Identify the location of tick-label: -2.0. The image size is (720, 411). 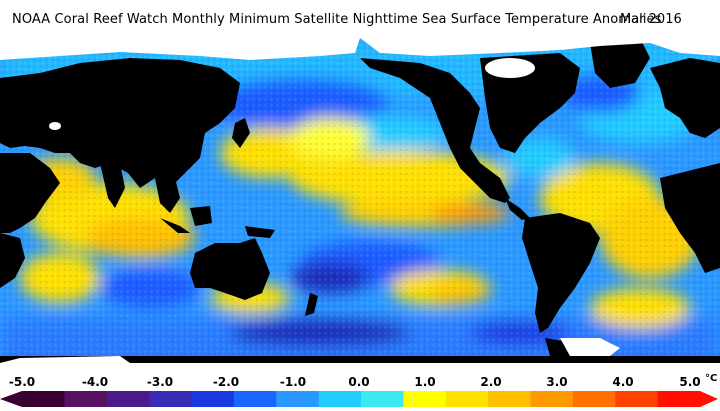
(226, 382).